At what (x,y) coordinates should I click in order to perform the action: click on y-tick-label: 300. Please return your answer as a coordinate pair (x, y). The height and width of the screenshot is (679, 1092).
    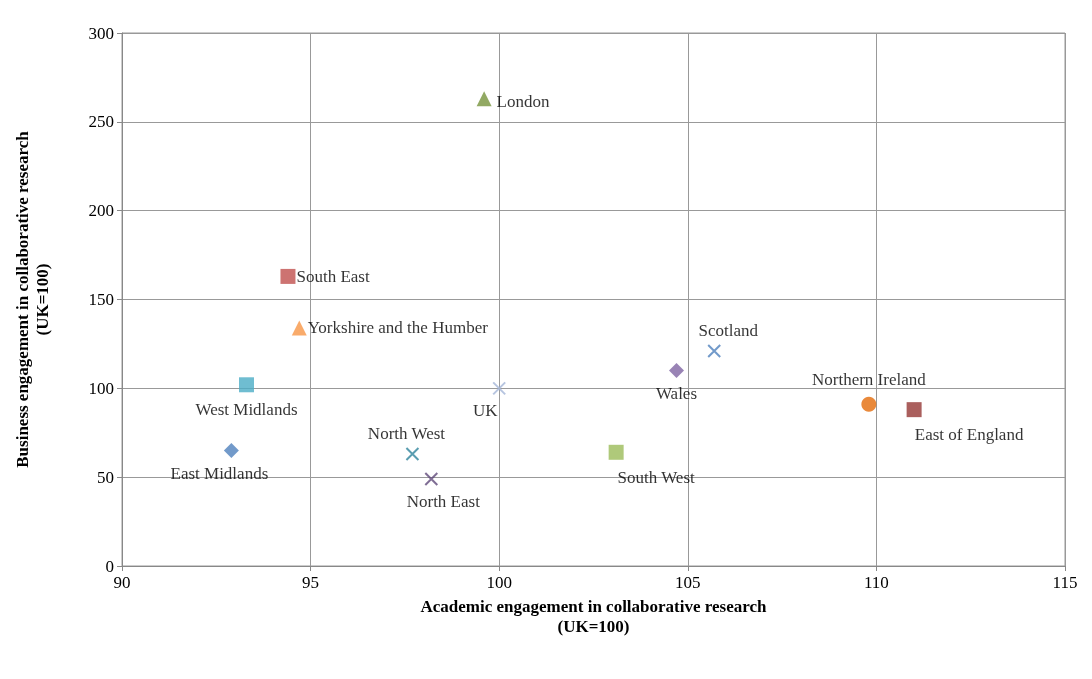
    Looking at the image, I should click on (101, 33).